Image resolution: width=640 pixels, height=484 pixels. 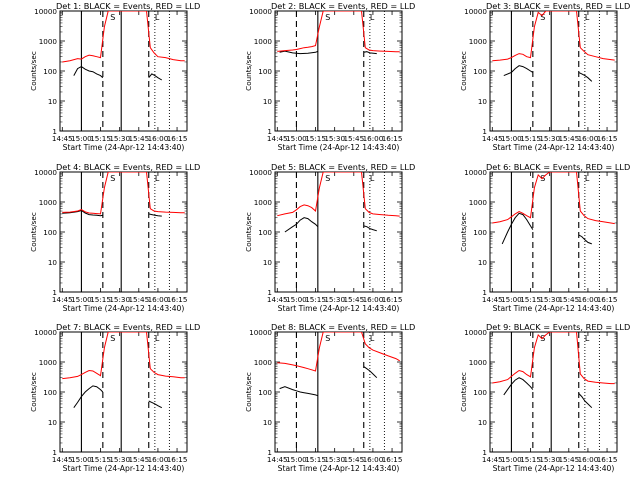 What do you see at coordinates (558, 6) in the screenshot?
I see `panel-title: Det 3: BLACK = Events, RED = LLD` at bounding box center [558, 6].